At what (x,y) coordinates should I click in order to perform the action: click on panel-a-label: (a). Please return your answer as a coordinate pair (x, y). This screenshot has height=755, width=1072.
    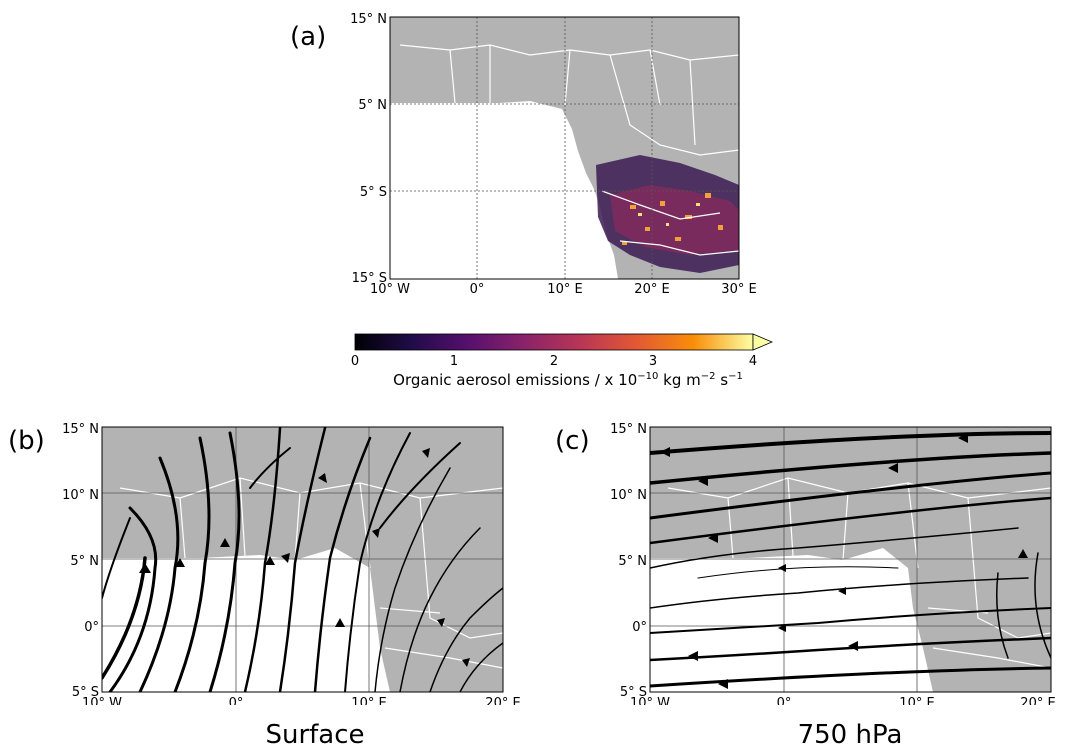
    Looking at the image, I should click on (308, 37).